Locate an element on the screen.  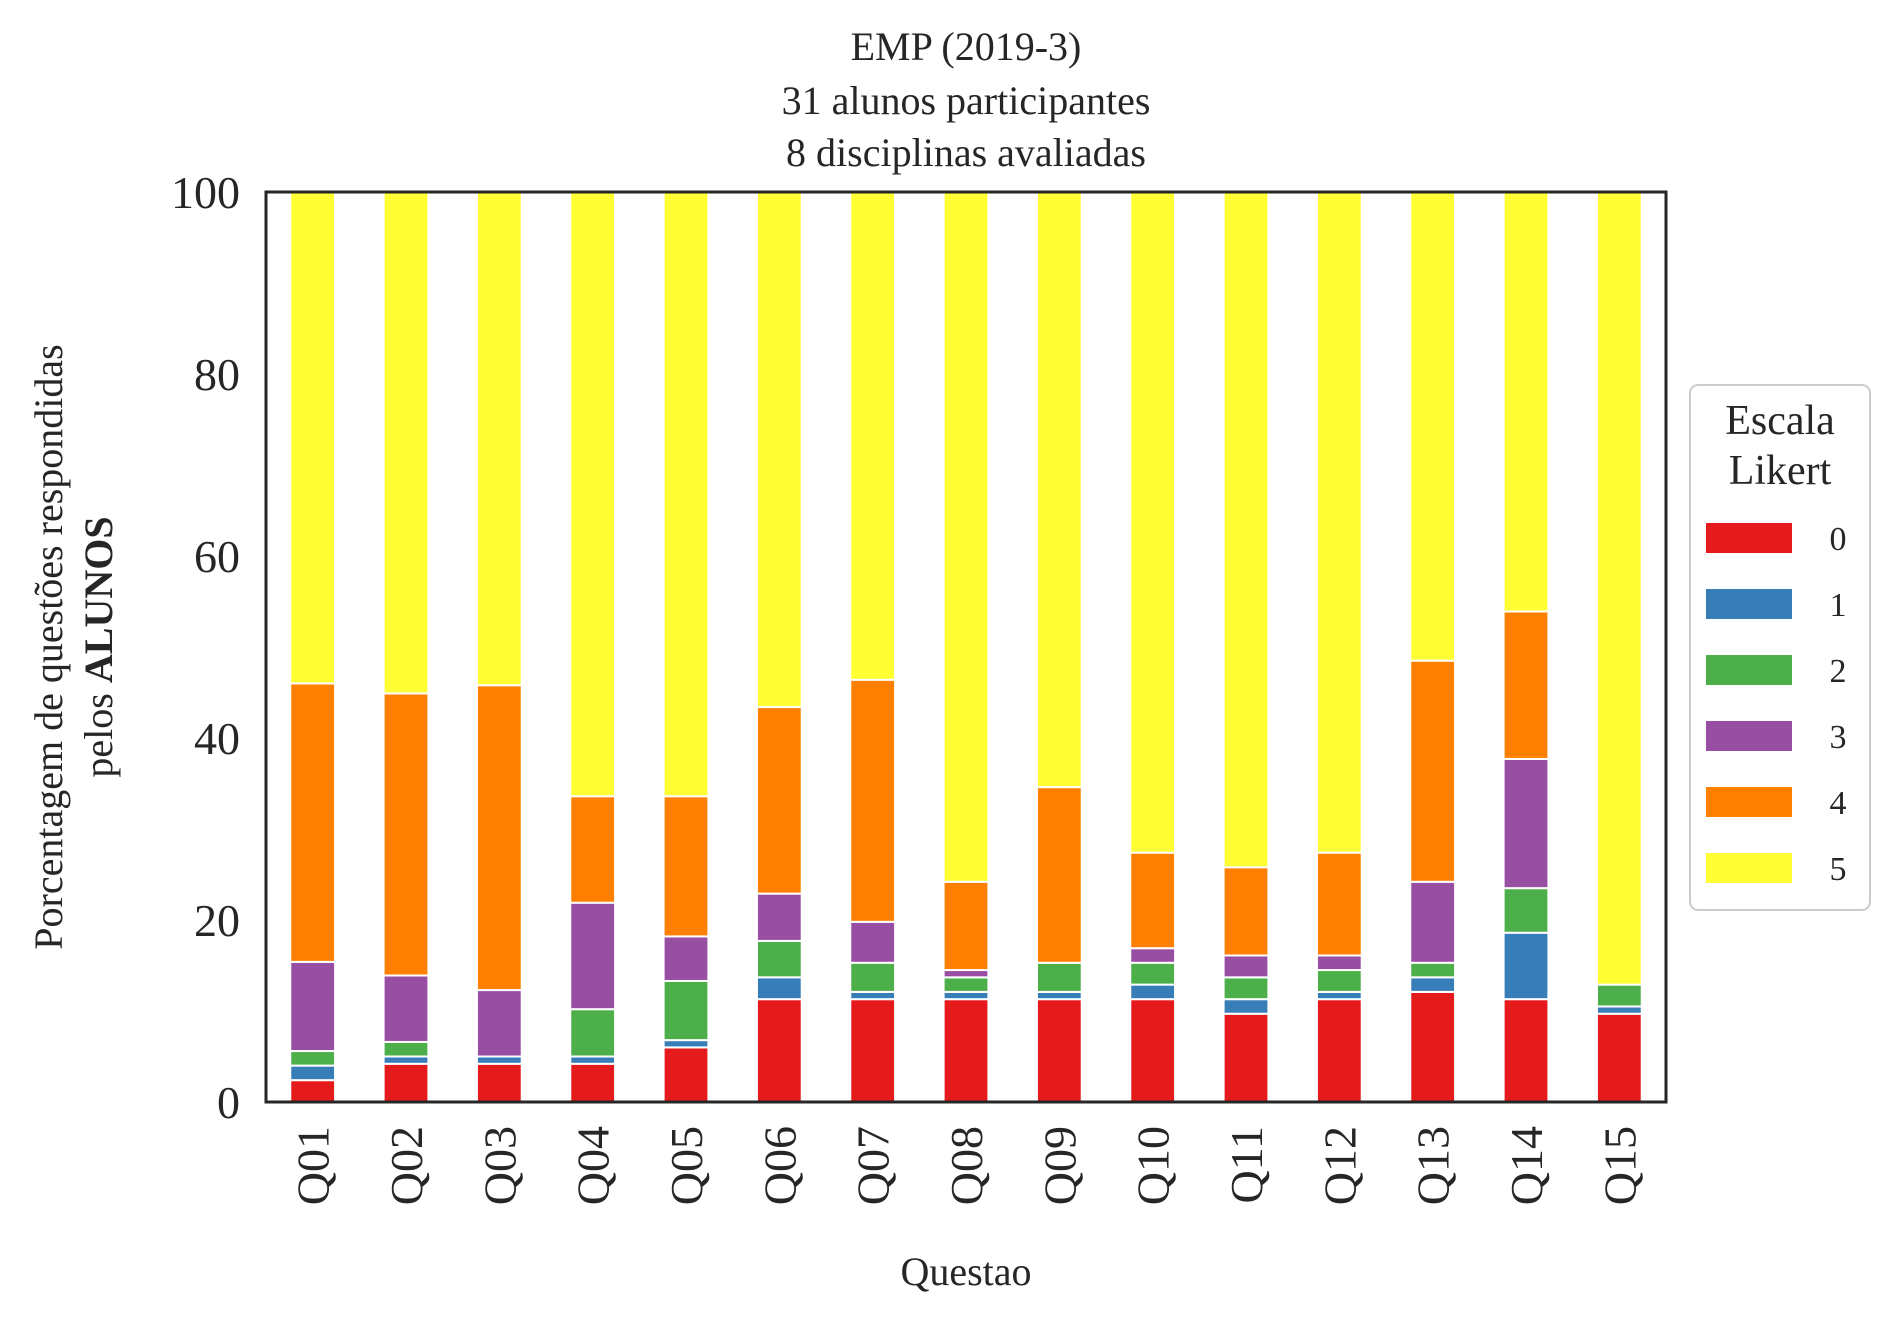
x-tick-label: Q11 is located at coordinates (1246, 1165).